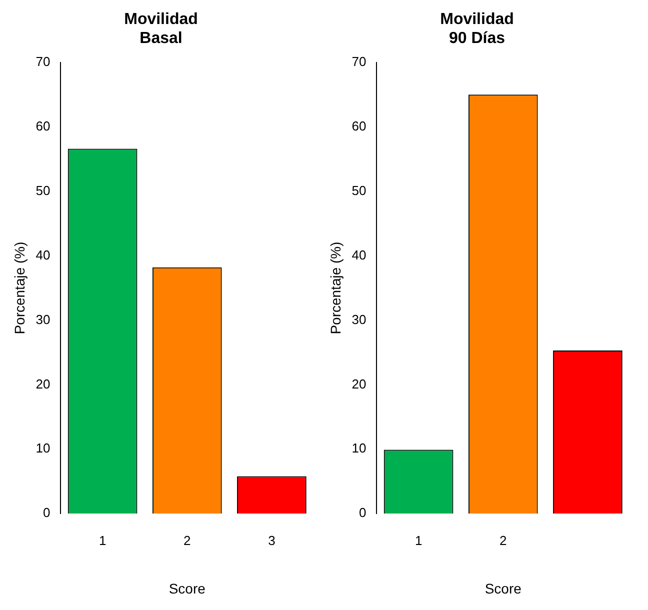  I want to click on chart-title: Movilidad Basal, so click(161, 29).